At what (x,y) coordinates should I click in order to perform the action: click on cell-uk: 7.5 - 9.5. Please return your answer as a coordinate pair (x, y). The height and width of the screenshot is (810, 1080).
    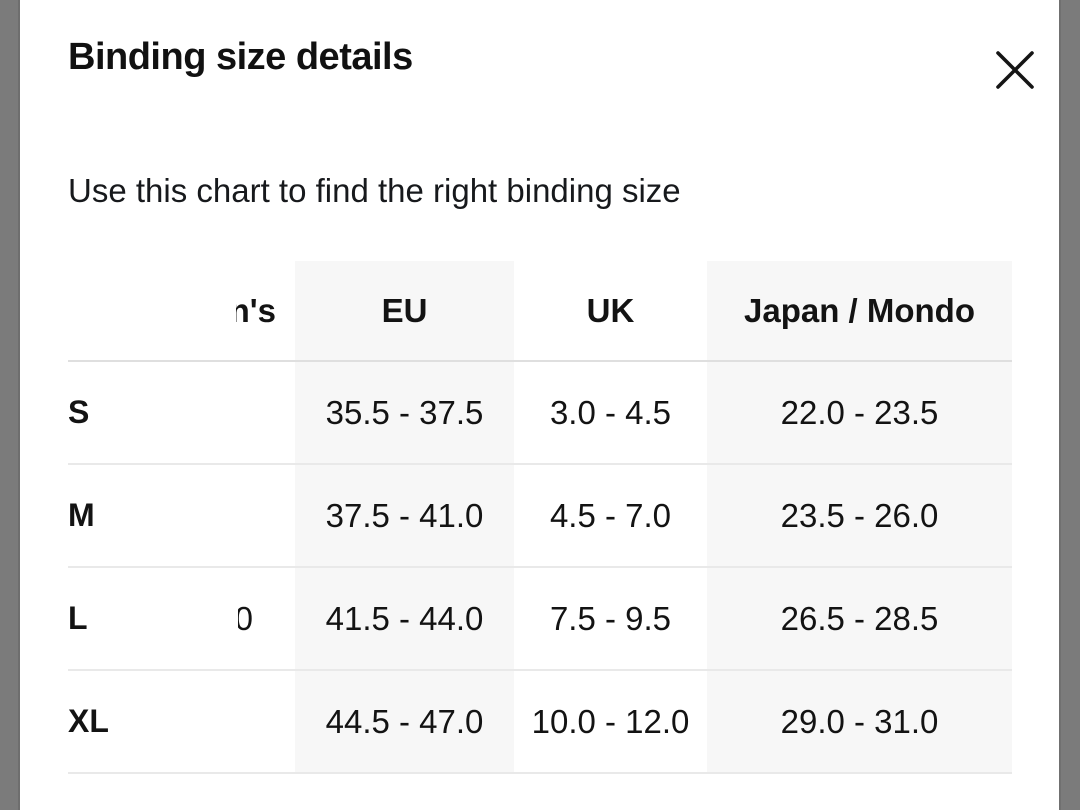
    Looking at the image, I should click on (610, 618).